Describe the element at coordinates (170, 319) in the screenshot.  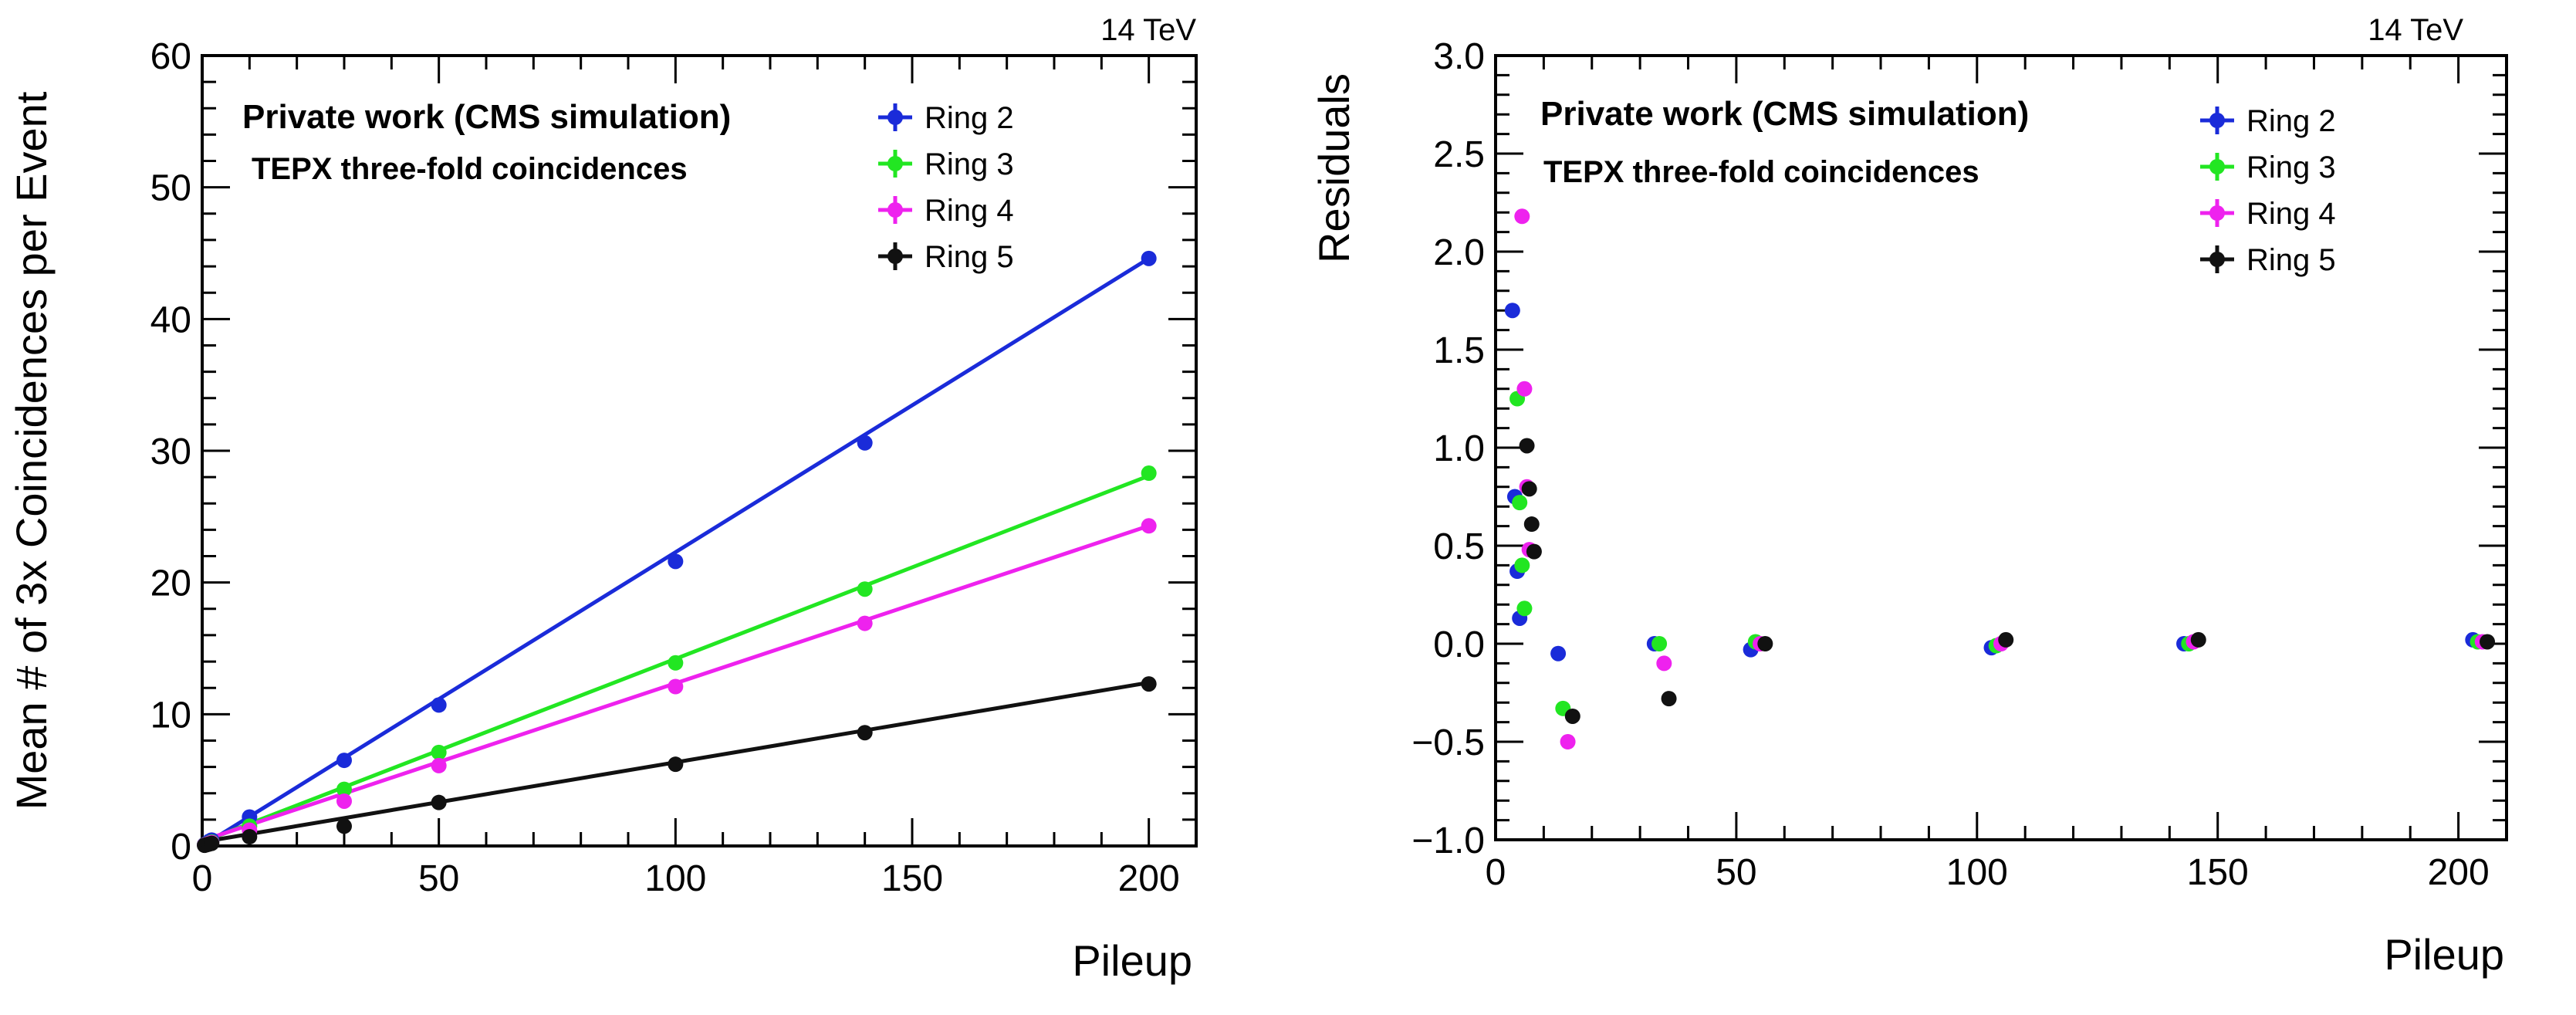
I see `y-tick-label: 40` at that location.